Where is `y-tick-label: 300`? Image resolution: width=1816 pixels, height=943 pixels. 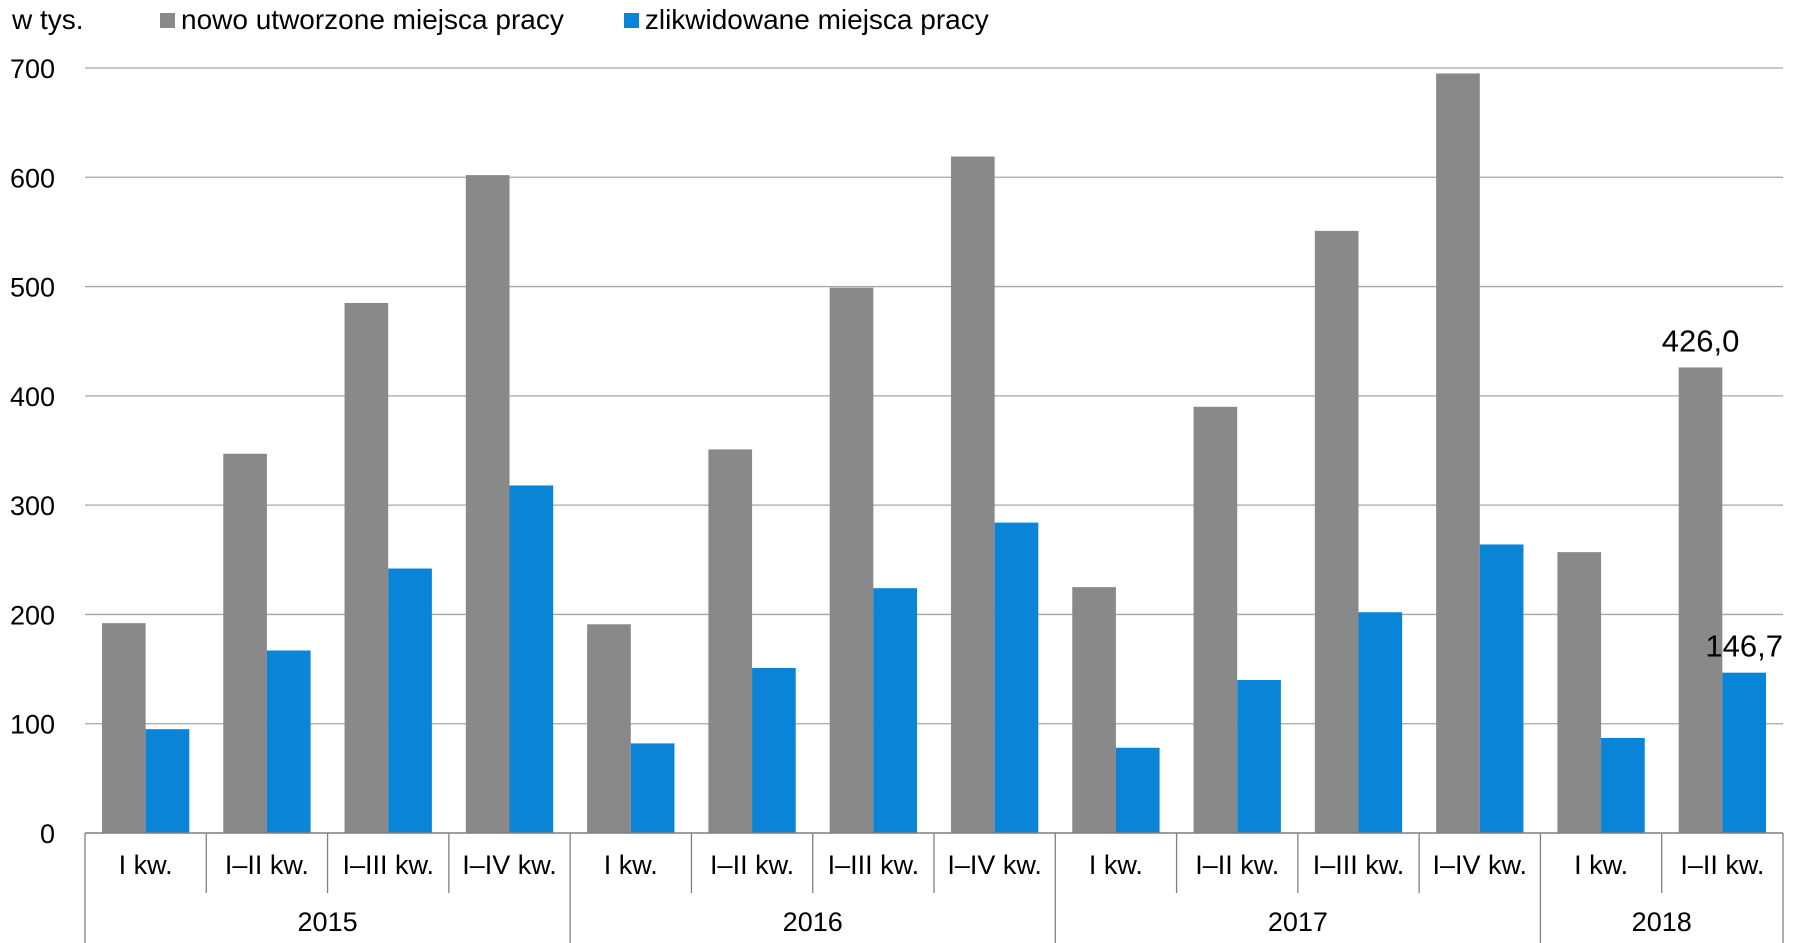
y-tick-label: 300 is located at coordinates (32, 506).